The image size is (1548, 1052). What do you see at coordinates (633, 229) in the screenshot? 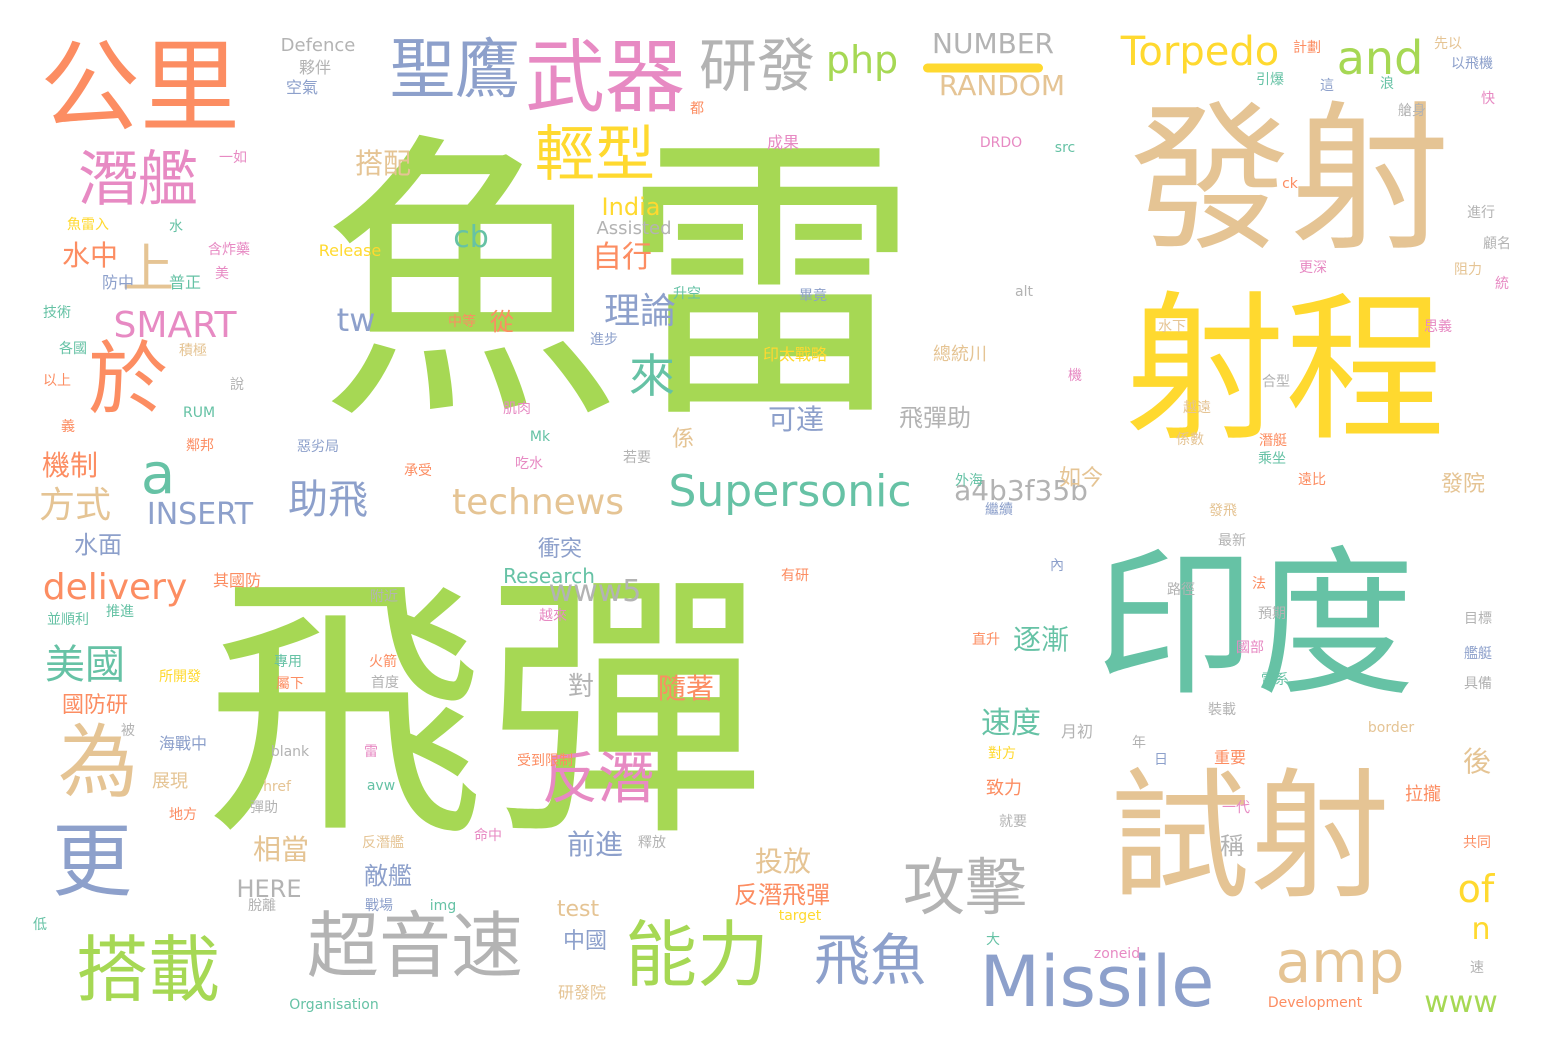
I see `word-assisted: Assisted` at bounding box center [633, 229].